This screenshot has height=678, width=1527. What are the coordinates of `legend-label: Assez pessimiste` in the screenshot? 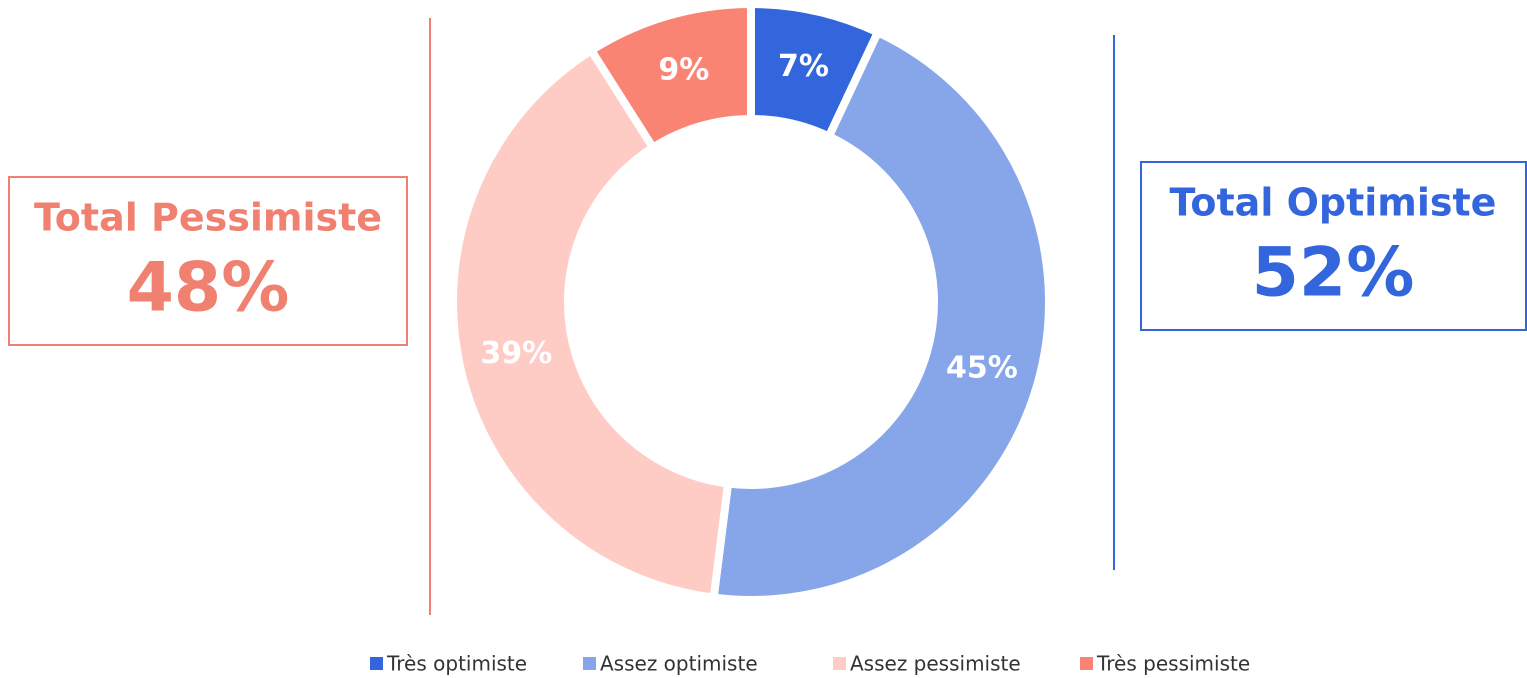 It's located at (935, 664).